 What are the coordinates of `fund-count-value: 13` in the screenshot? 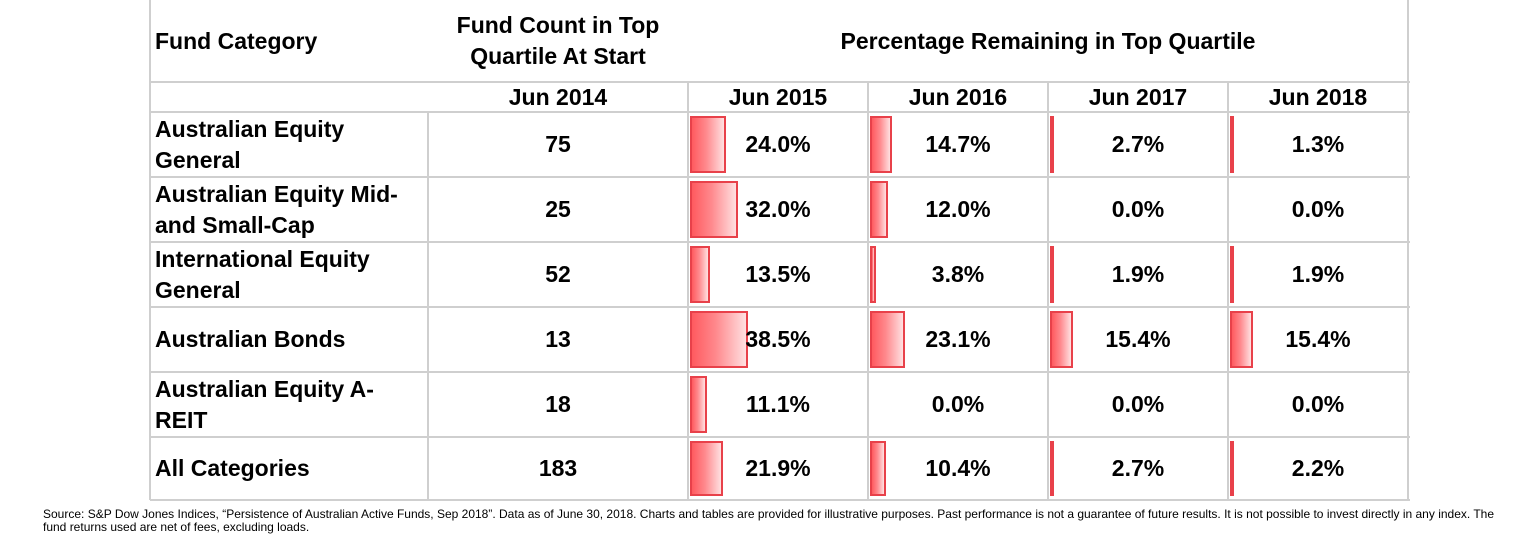 It's located at (558, 339).